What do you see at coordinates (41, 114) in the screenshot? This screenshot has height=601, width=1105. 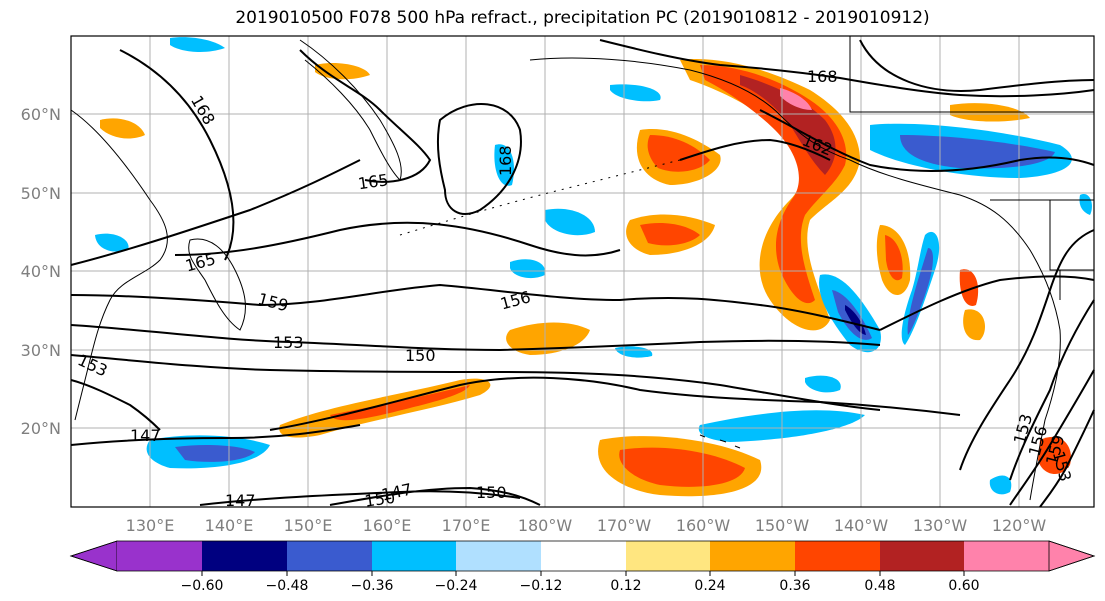 I see `lat-label: 60°N` at bounding box center [41, 114].